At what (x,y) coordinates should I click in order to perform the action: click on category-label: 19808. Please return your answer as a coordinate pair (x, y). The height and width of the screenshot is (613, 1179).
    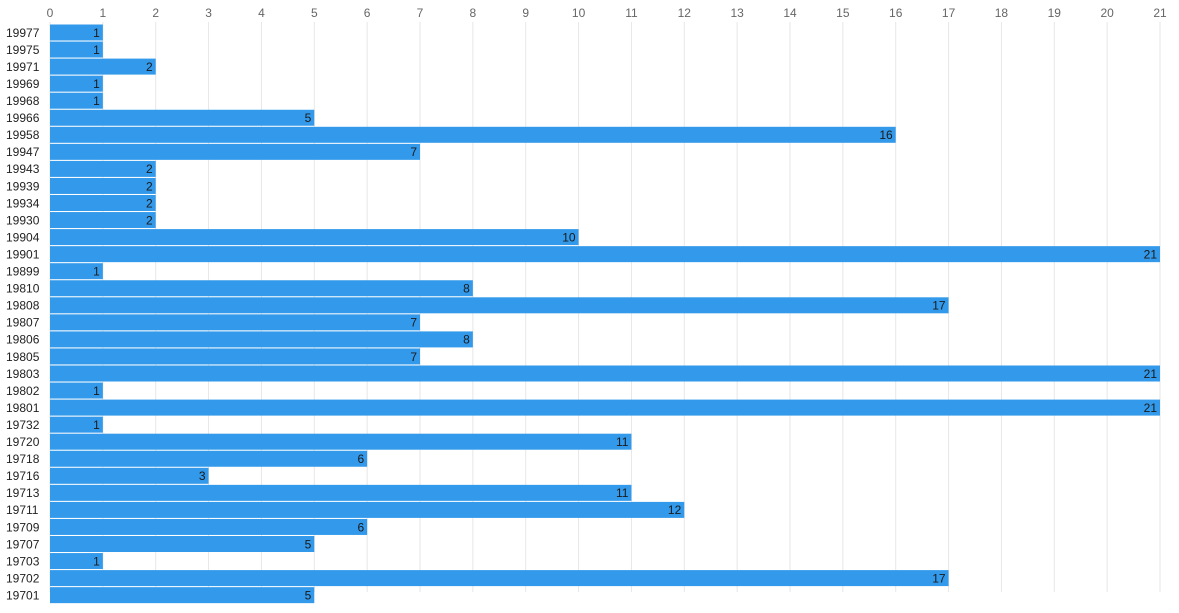
    Looking at the image, I should click on (23, 306).